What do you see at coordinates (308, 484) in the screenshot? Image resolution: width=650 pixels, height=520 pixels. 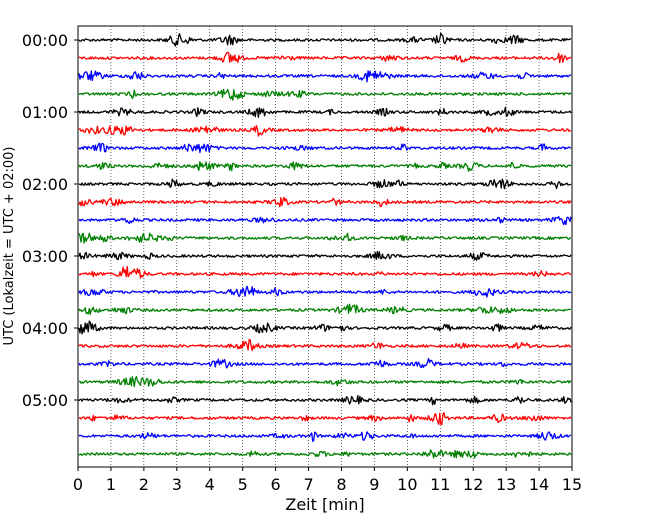 I see `x-tick-label-7: 7` at bounding box center [308, 484].